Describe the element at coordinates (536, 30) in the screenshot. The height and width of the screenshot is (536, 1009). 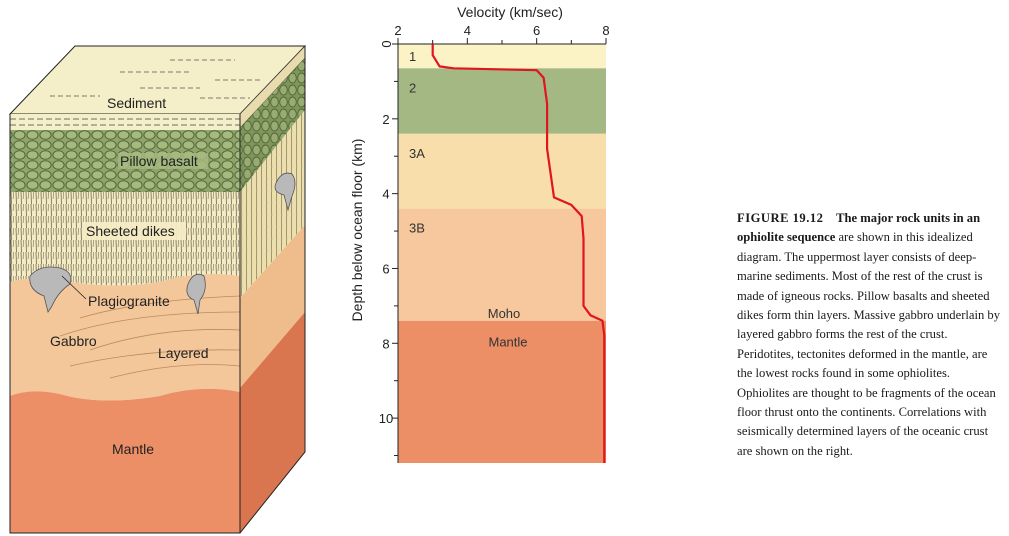
I see `x-tick-label: 6` at that location.